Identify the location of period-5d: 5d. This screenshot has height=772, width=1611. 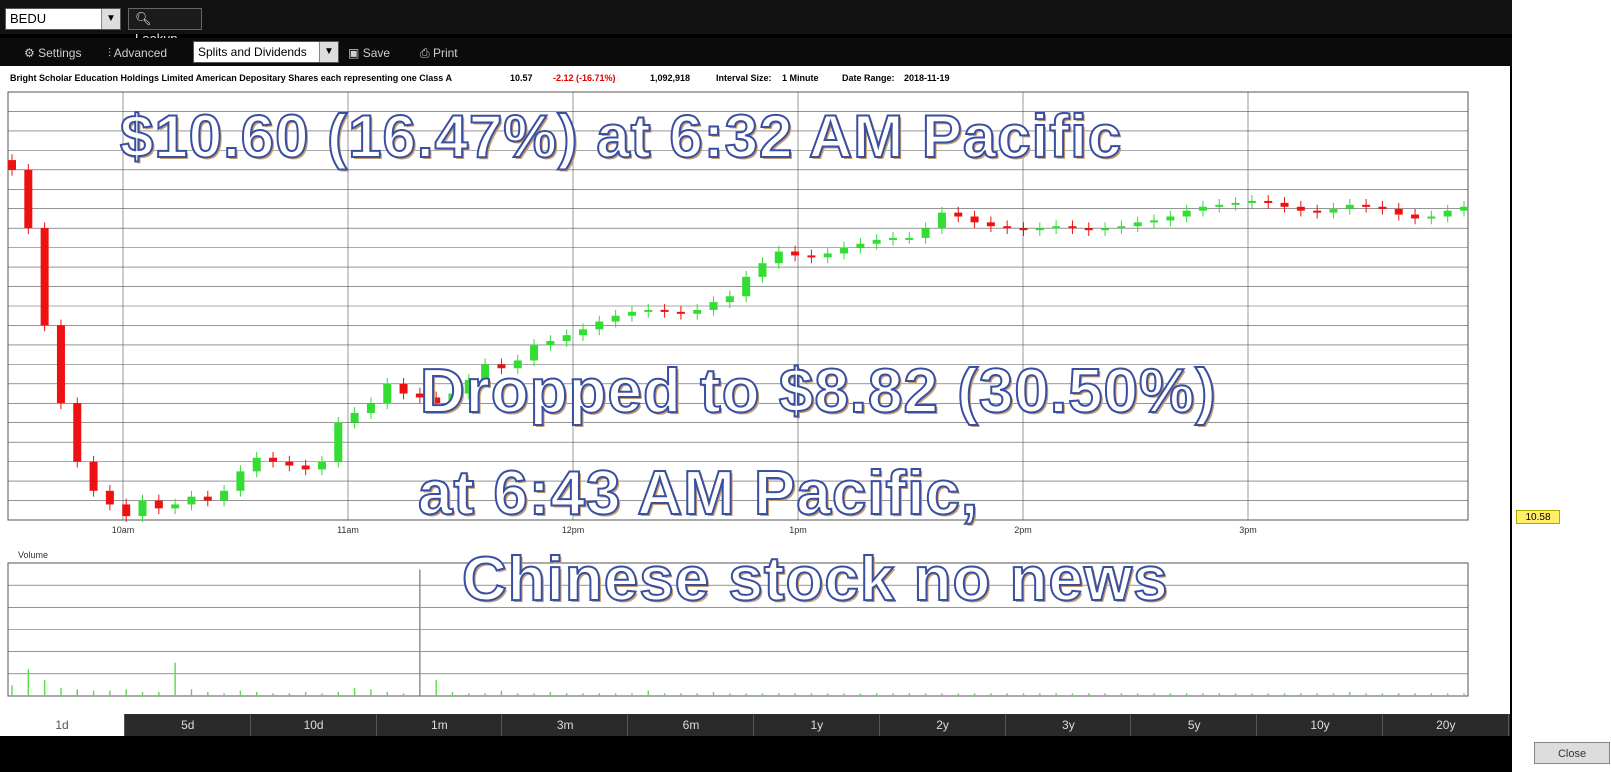
(188, 725).